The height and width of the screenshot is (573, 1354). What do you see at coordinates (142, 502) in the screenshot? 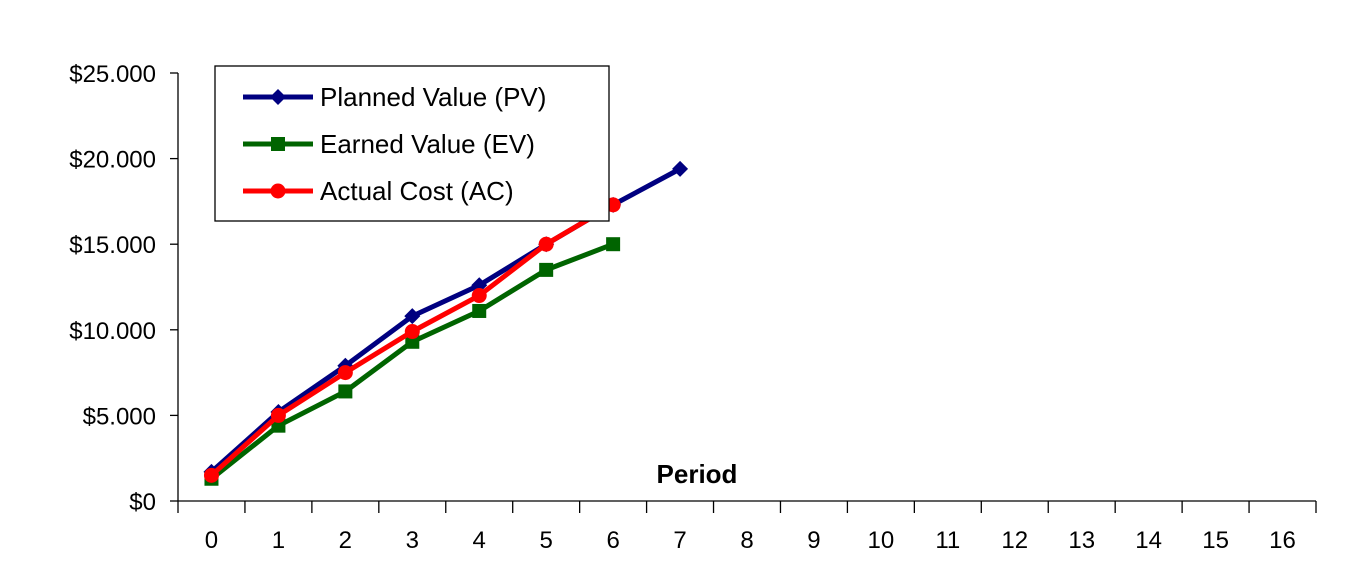
I see `y-tick-label: $0` at bounding box center [142, 502].